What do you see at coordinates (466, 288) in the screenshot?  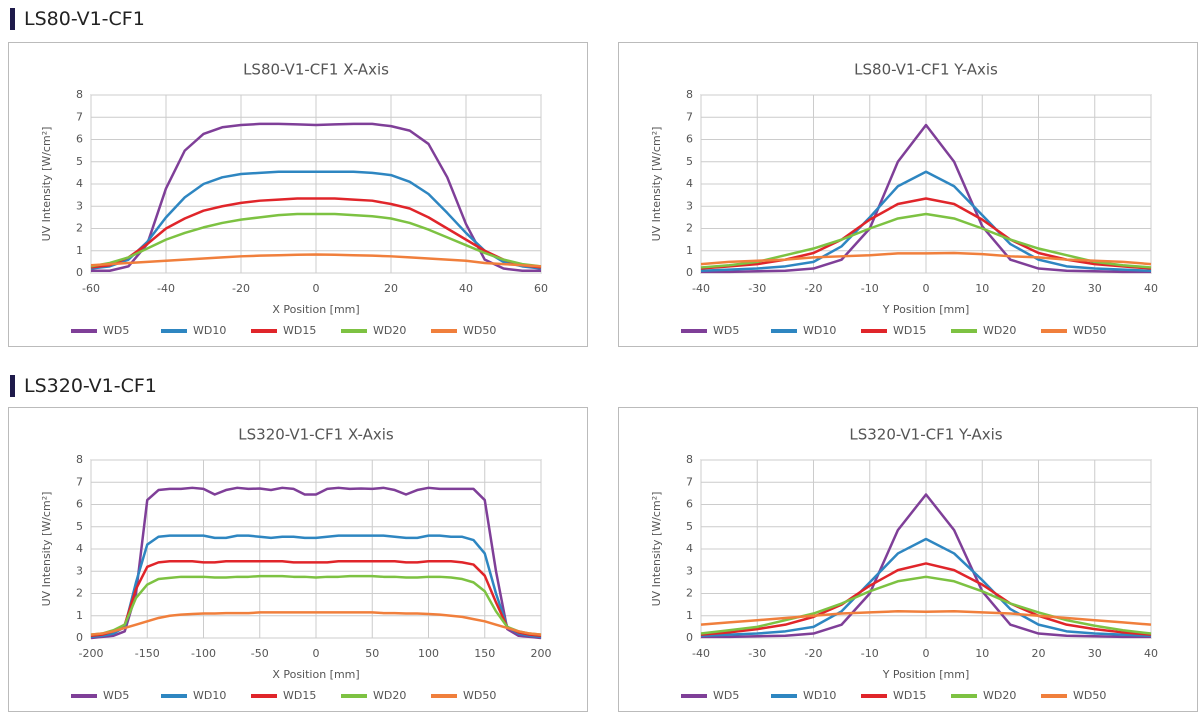 I see `x-tick-label: 40` at bounding box center [466, 288].